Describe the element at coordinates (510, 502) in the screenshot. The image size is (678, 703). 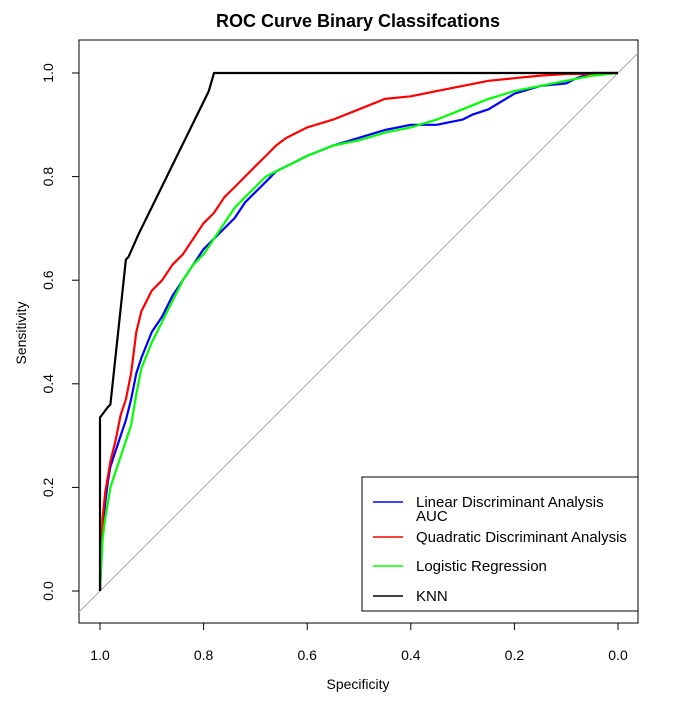
I see `legend-label-linear-discriminant-analysis: Linear Discriminant Analysis` at that location.